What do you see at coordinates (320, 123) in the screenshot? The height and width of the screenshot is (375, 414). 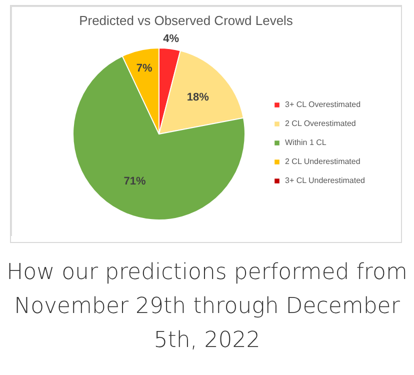 I see `legend-label: 2 CL Overestimated` at bounding box center [320, 123].